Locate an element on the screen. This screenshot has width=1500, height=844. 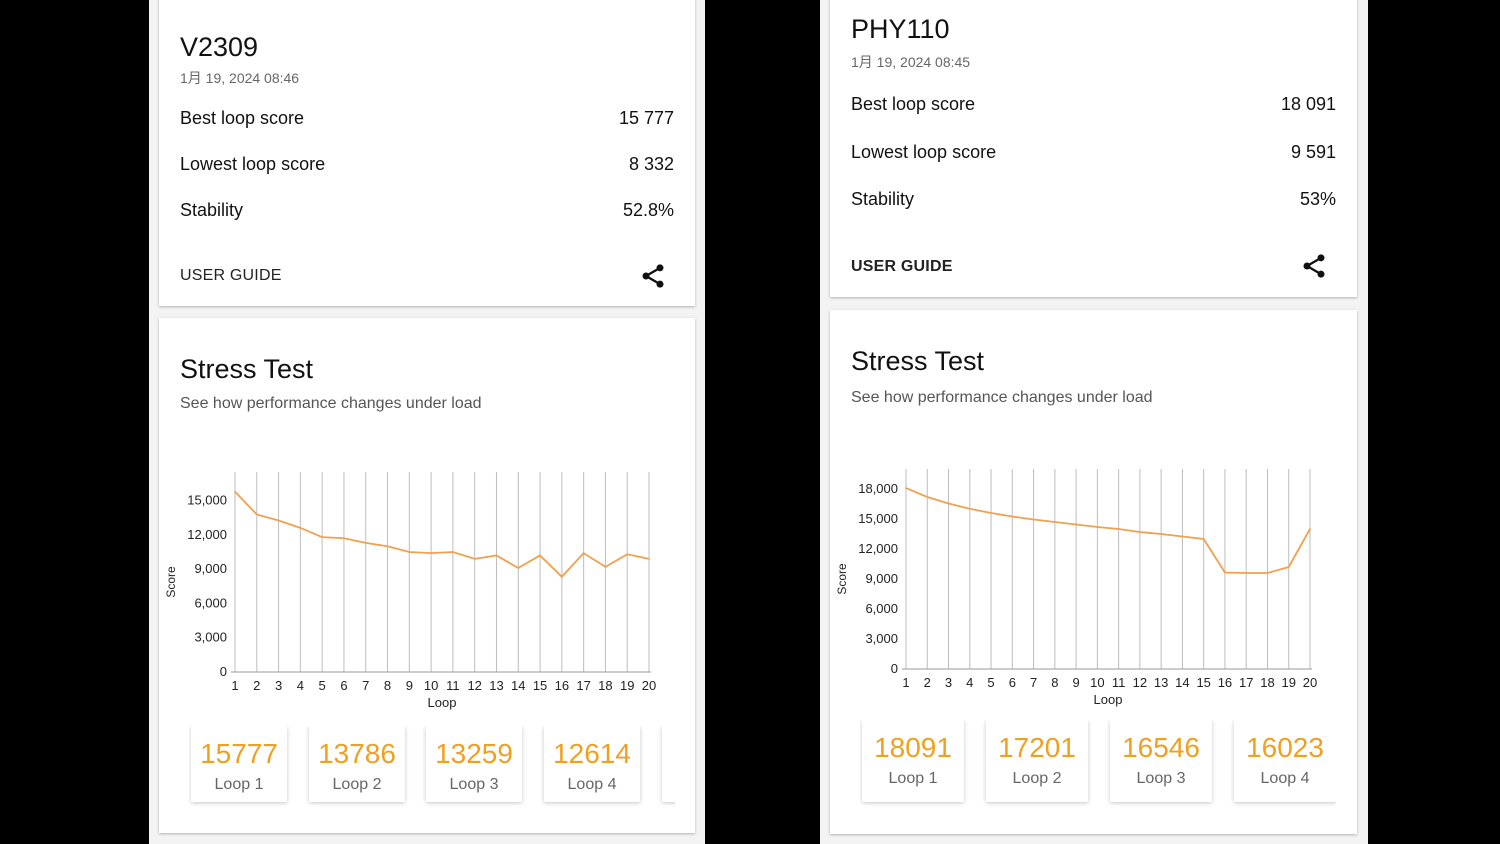
lowest-loop-value: 9 591 is located at coordinates (1313, 152).